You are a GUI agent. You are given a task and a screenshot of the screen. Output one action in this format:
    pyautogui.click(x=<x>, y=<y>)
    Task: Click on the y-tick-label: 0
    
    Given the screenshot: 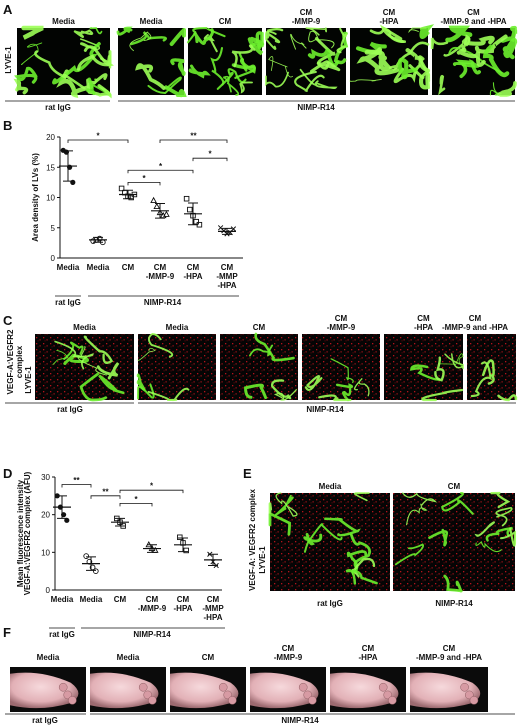 What is the action you would take?
    pyautogui.click(x=48, y=590)
    